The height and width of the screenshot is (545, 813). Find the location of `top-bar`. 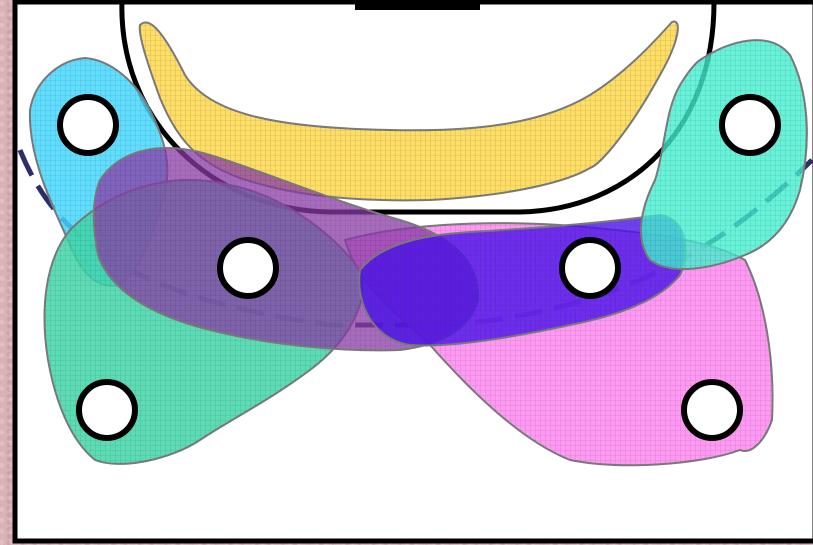

top-bar is located at coordinates (417, 5).